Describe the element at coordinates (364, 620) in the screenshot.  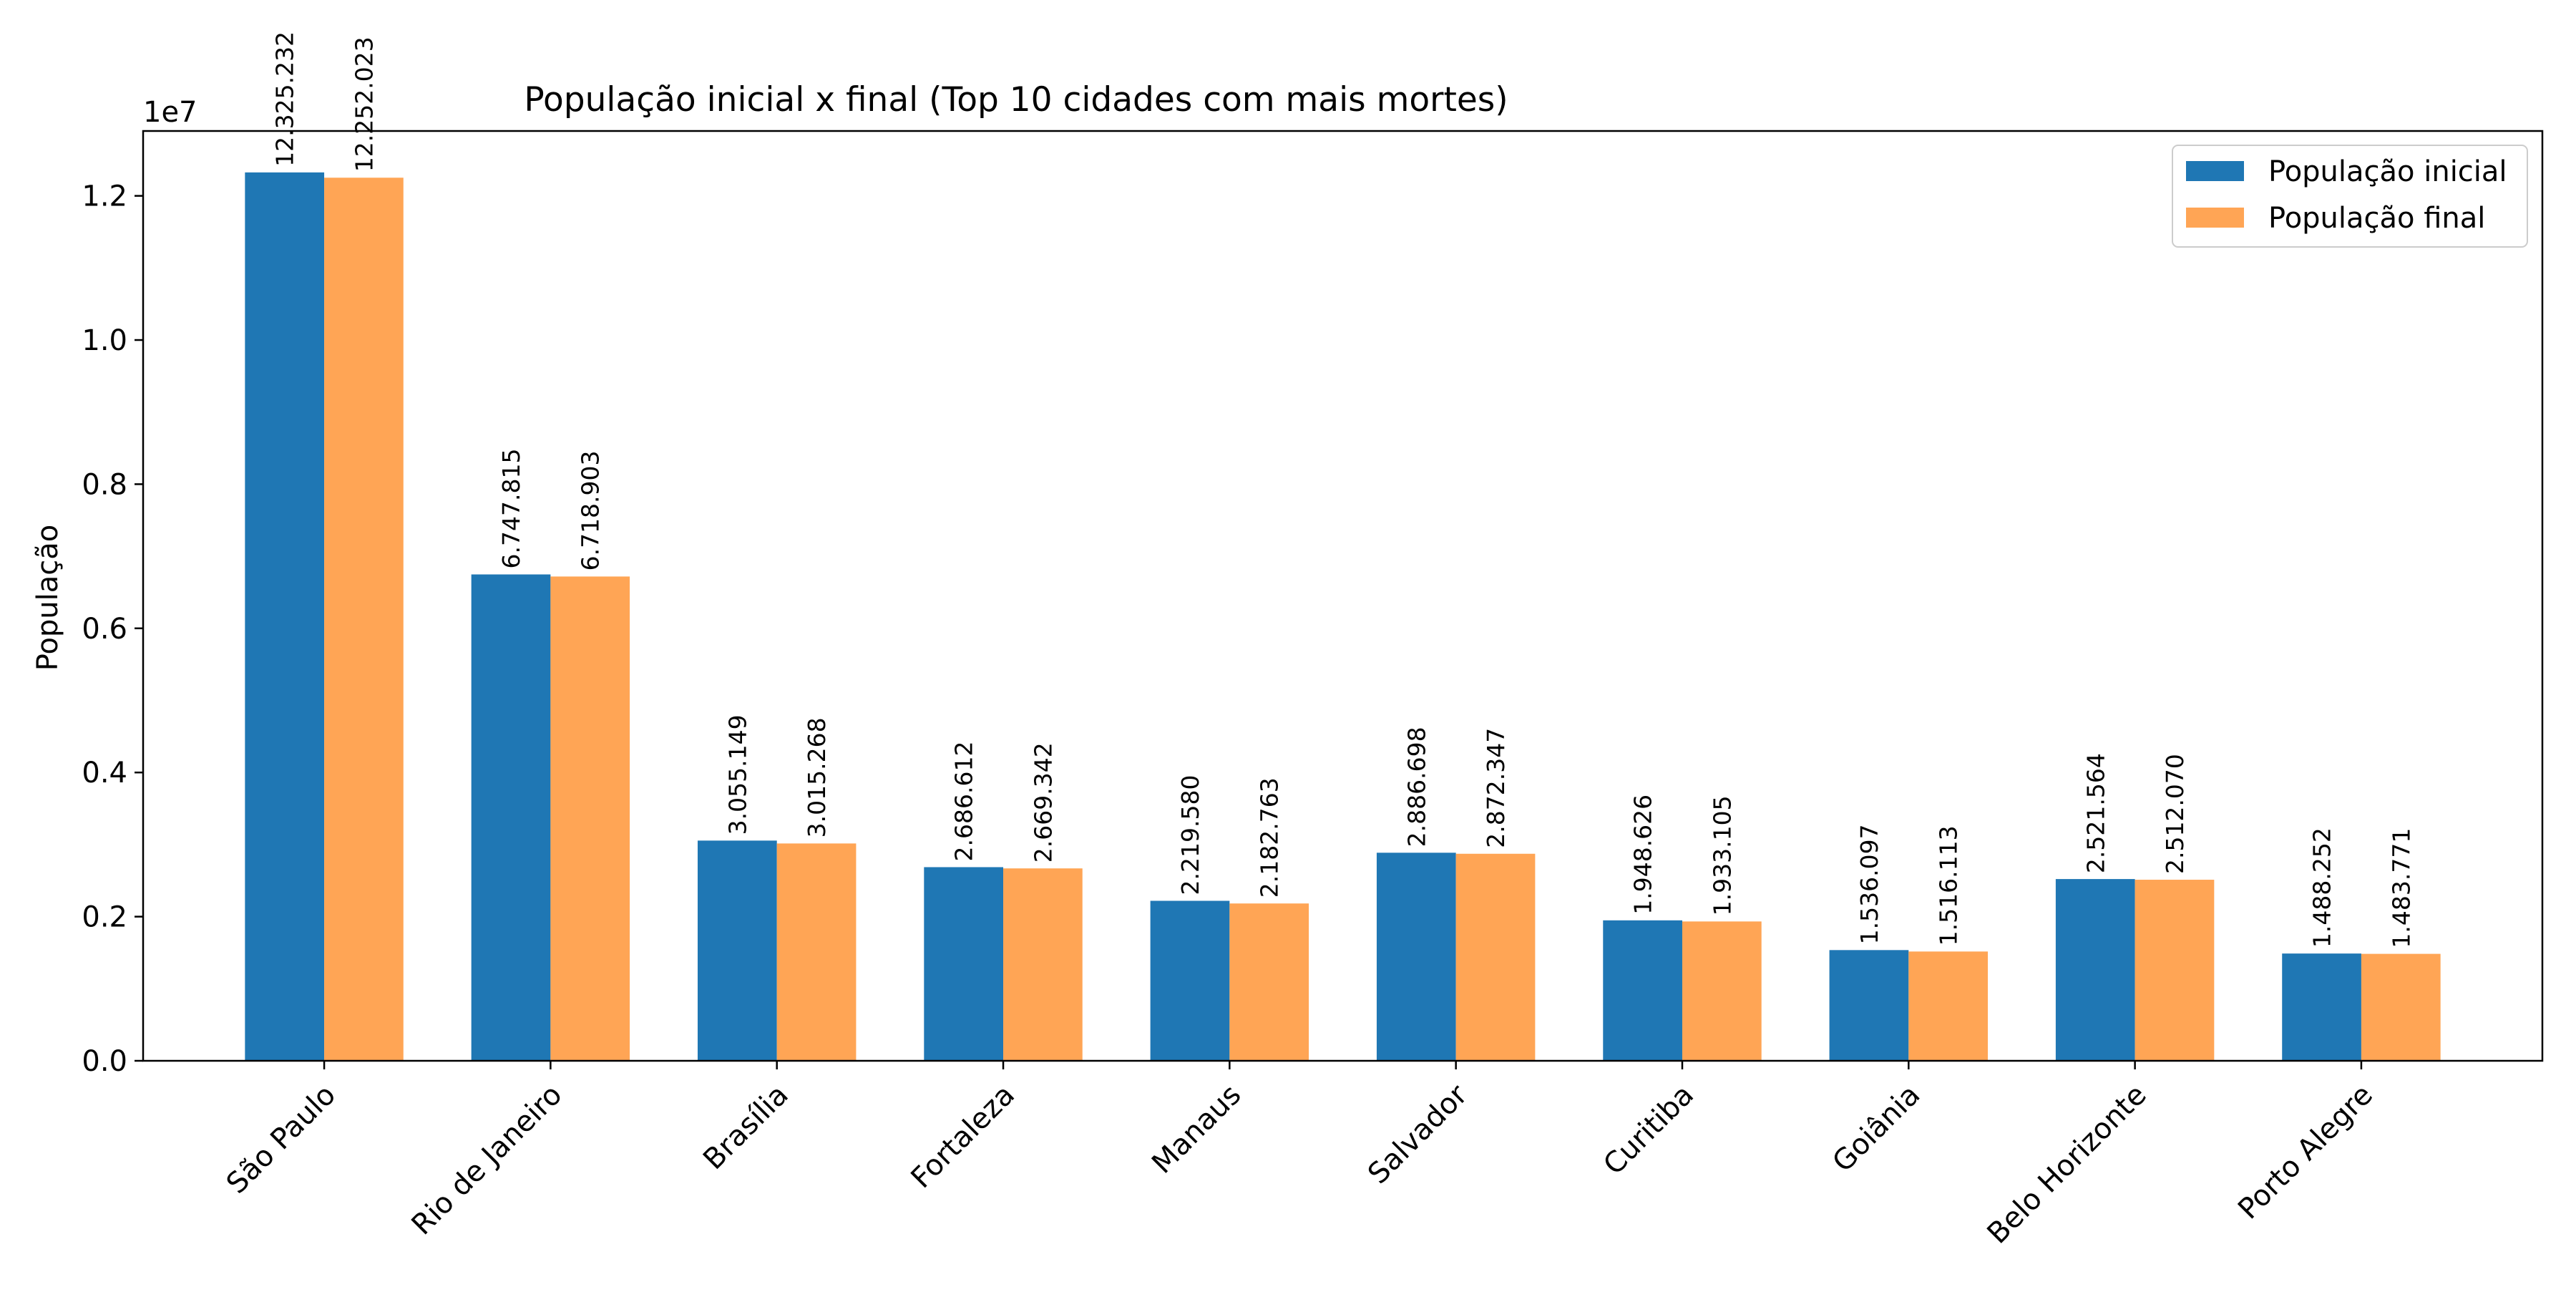
I see `bar-populacao-final-sao-paulo` at that location.